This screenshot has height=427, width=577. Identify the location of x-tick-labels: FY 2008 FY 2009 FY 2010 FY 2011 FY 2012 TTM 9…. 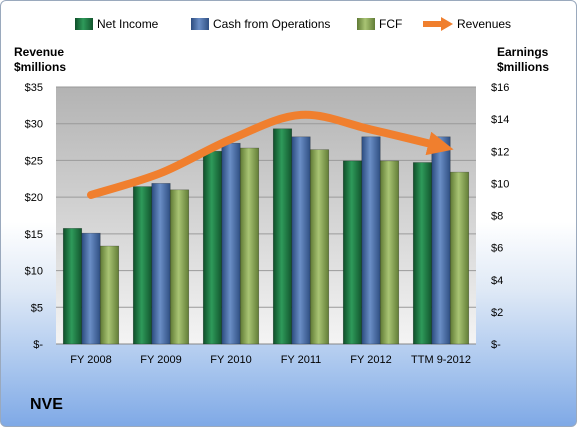
(270, 360).